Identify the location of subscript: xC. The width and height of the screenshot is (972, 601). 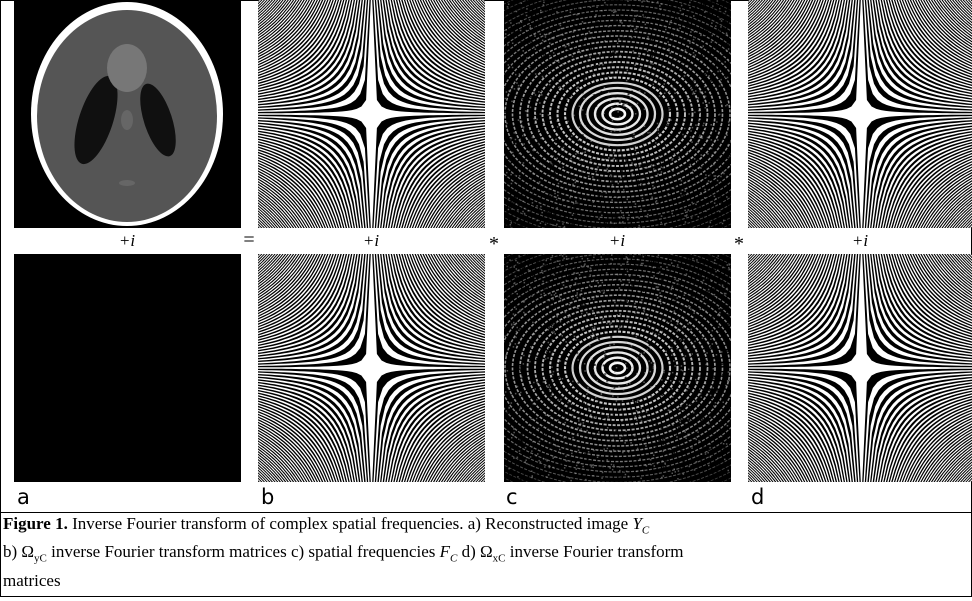
(499, 558).